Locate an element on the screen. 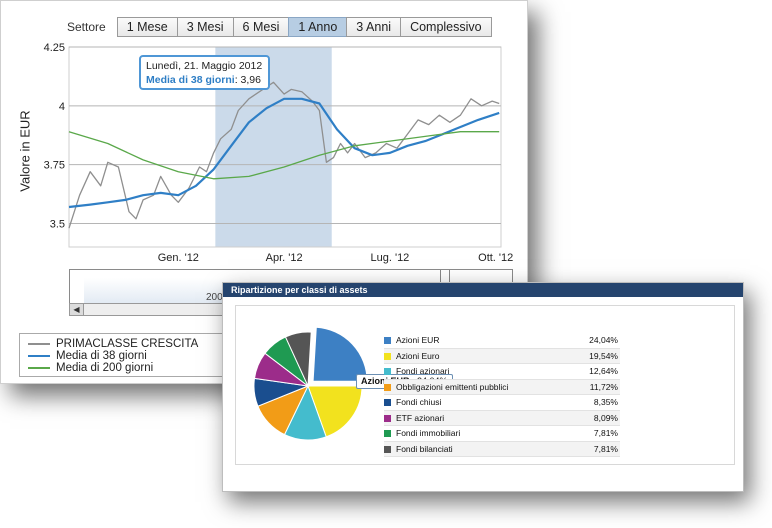 This screenshot has height=528, width=772. allocation-value: 8,09% is located at coordinates (605, 417).